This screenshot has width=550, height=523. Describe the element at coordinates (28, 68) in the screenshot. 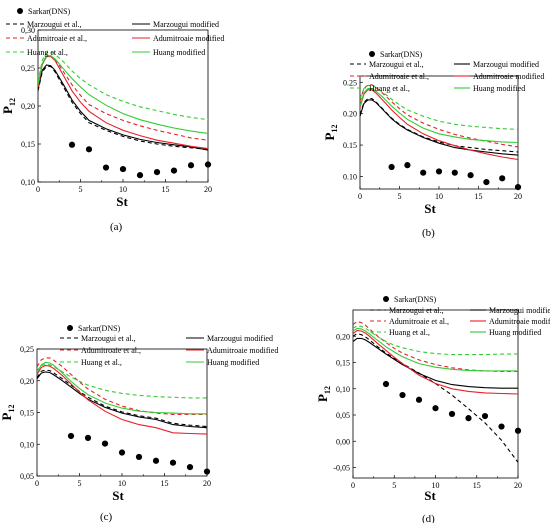

I see `y-tick-label: 0,25` at that location.